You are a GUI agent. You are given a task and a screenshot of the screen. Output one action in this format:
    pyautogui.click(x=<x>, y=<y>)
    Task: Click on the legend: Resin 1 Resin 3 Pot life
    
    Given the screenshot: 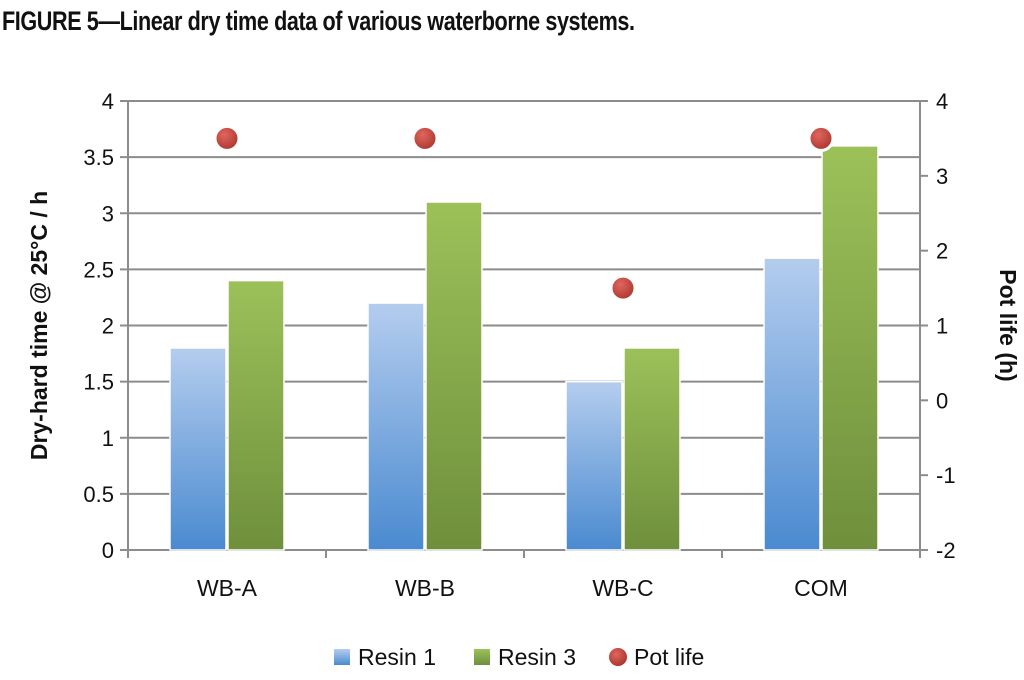 What is the action you would take?
    pyautogui.click(x=519, y=657)
    